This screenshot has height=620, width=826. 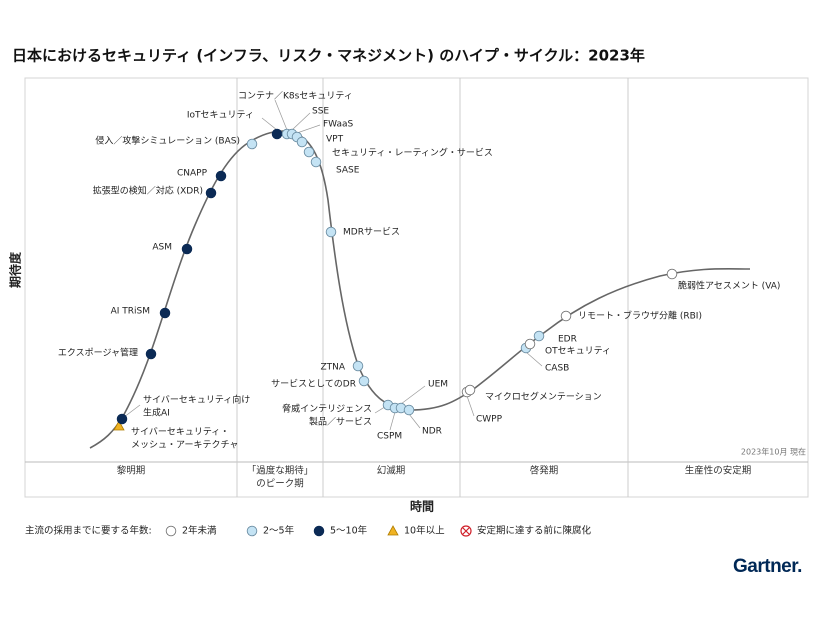 What do you see at coordinates (438, 385) in the screenshot?
I see `node-label: UEM` at bounding box center [438, 385].